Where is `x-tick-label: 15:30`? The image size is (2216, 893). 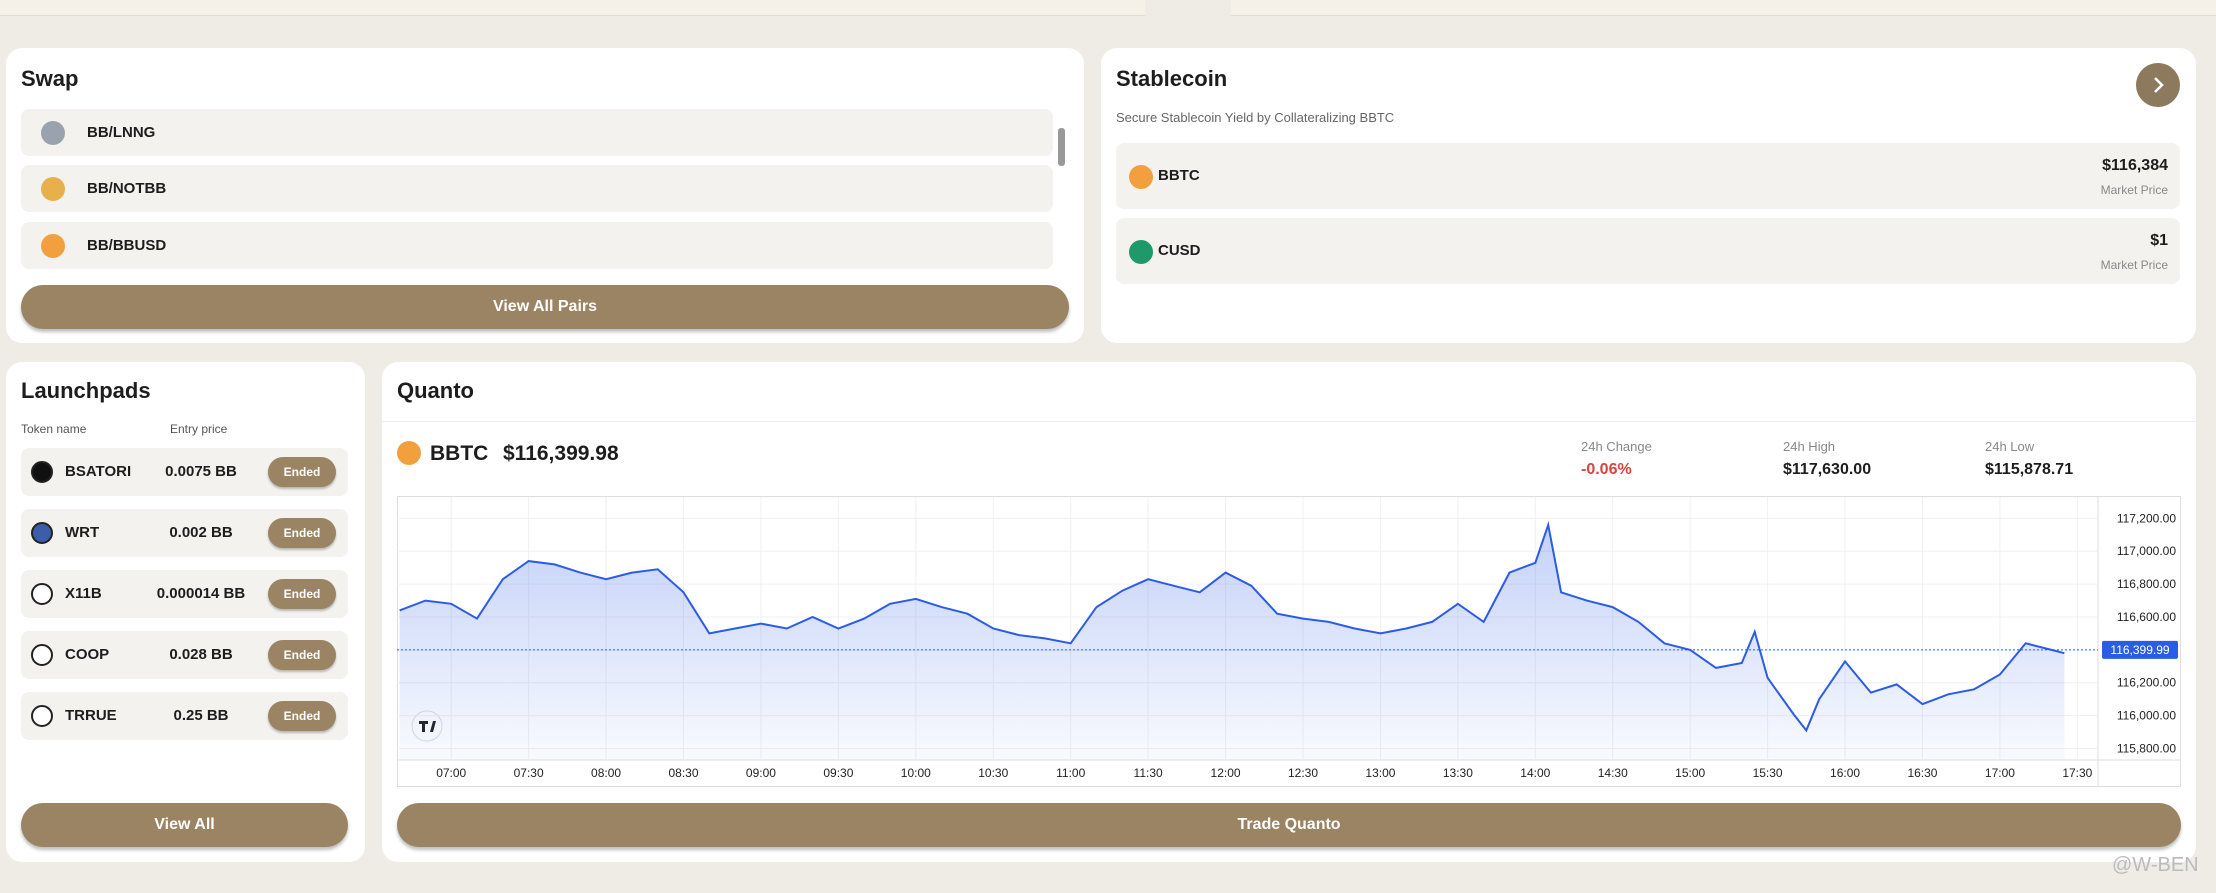 x-tick-label: 15:30 is located at coordinates (1768, 773).